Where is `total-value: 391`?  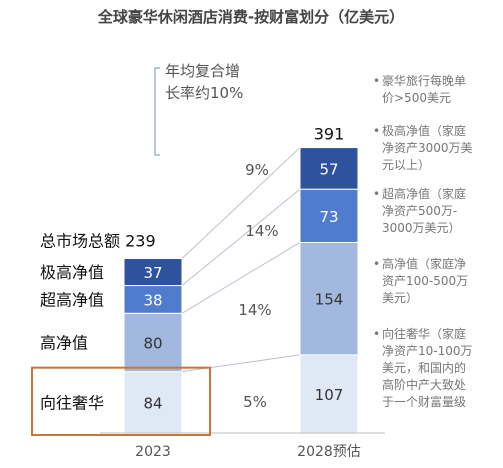 total-value: 391 is located at coordinates (329, 134).